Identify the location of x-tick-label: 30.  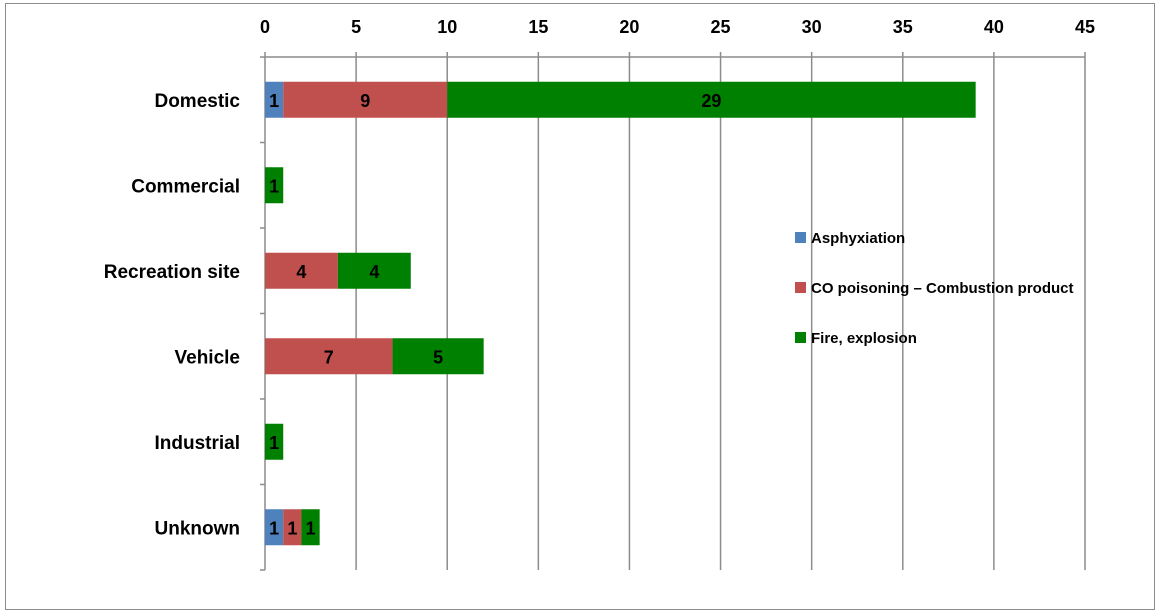
(812, 27).